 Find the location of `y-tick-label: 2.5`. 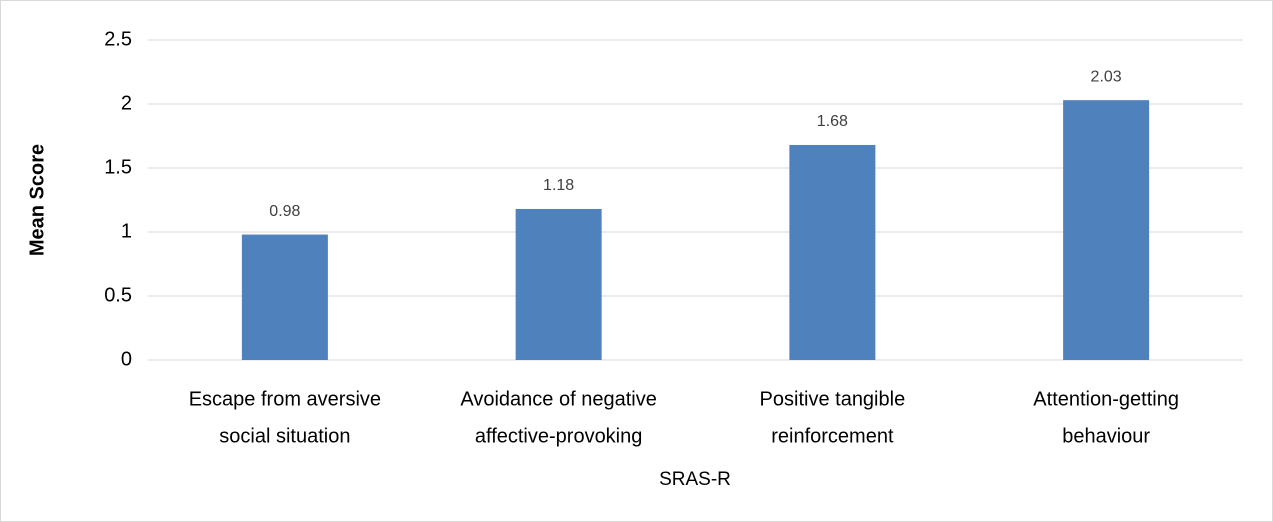

y-tick-label: 2.5 is located at coordinates (118, 39).